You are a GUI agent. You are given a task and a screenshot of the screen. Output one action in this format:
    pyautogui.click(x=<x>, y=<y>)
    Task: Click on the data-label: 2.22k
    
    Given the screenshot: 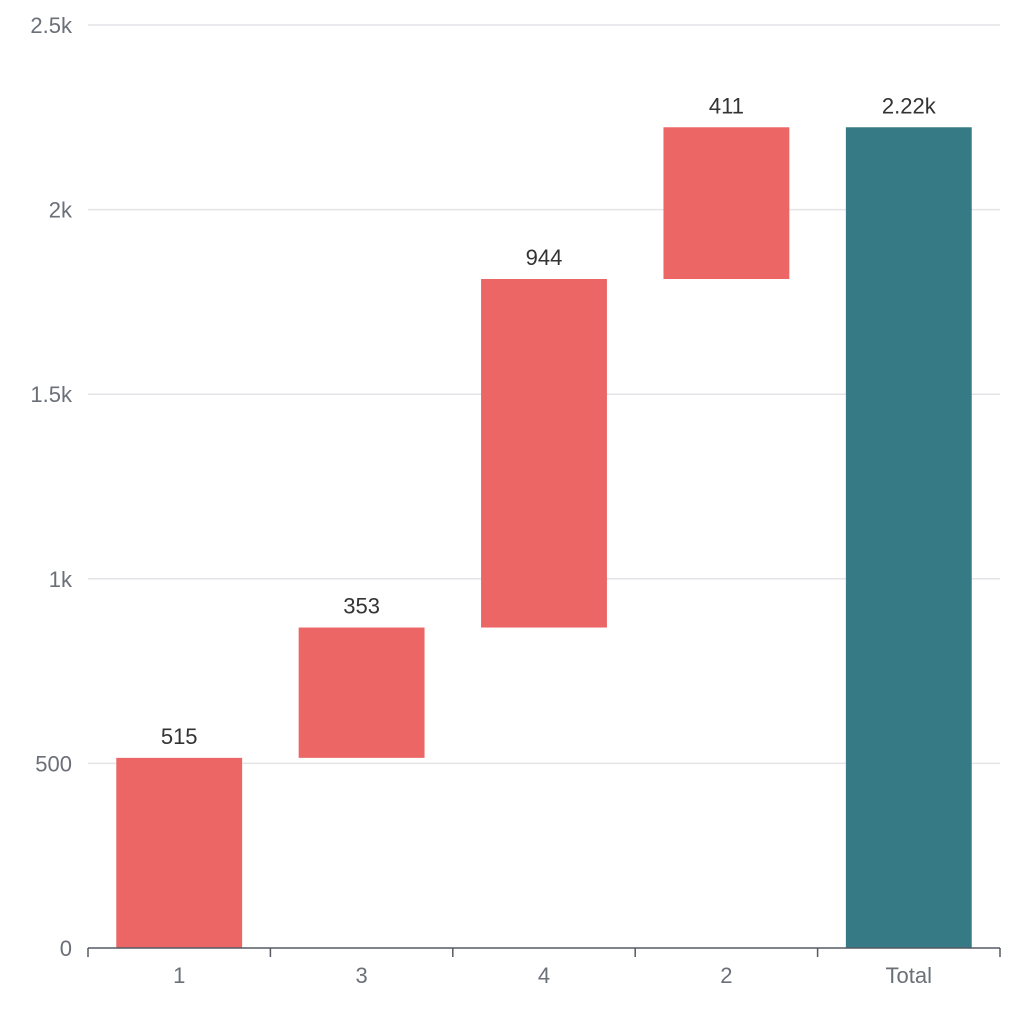 What is the action you would take?
    pyautogui.click(x=909, y=105)
    